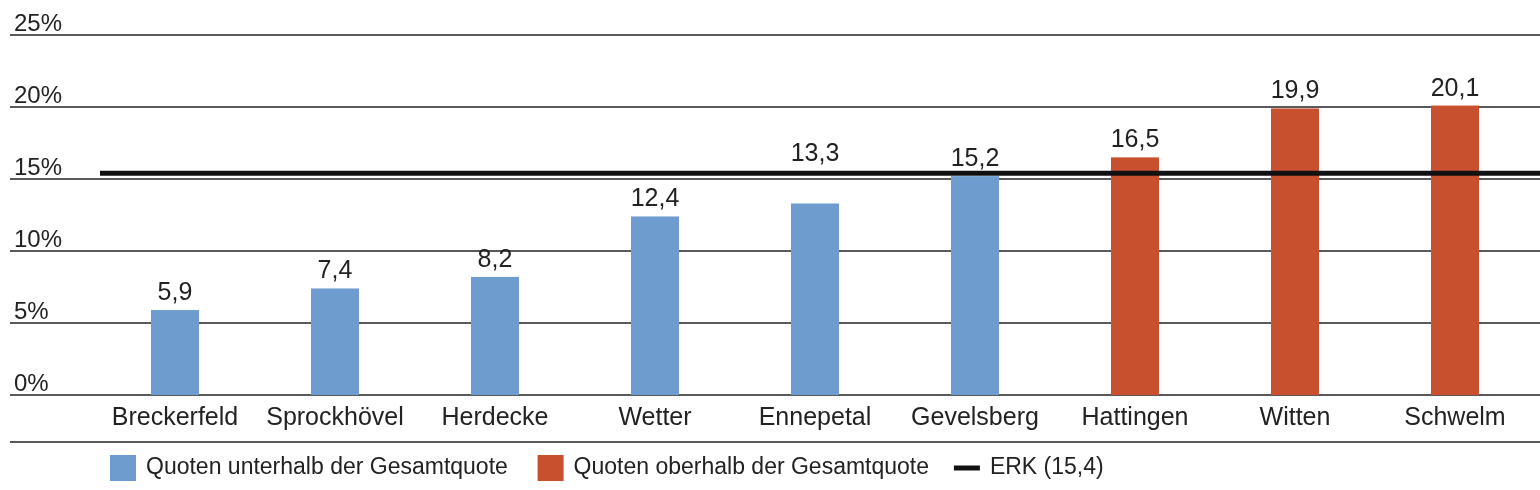 The width and height of the screenshot is (1540, 490). I want to click on data-label: 12,4, so click(655, 197).